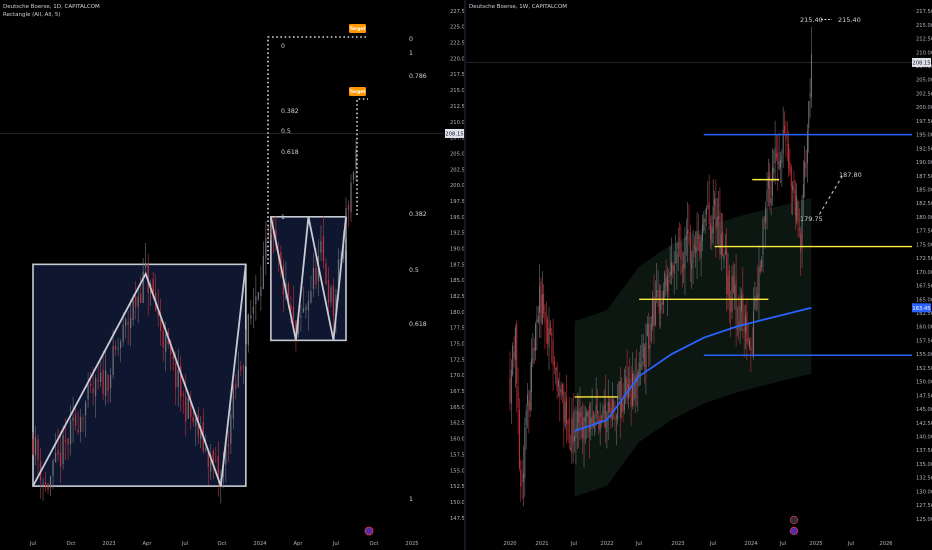  I want to click on price-tick: 152.50, so click(457, 487).